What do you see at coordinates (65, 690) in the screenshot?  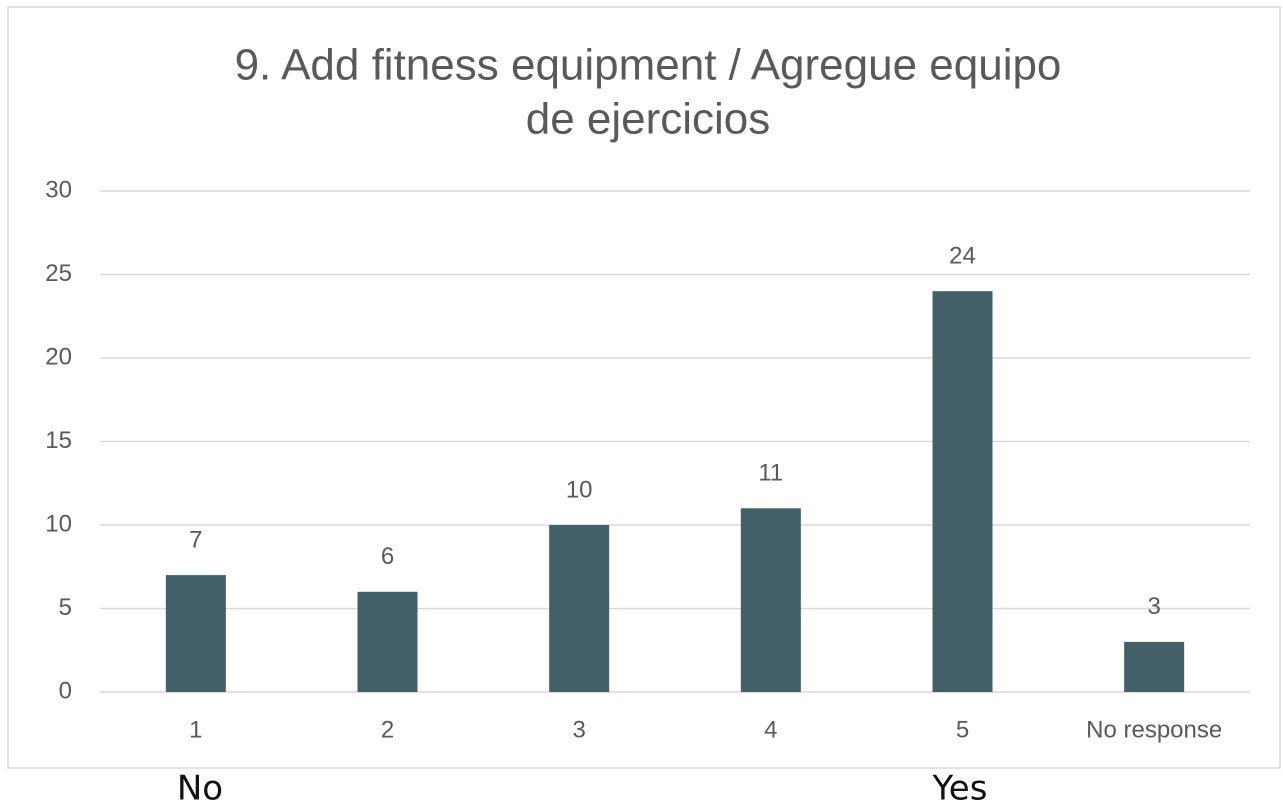 I see `y-tick-label: 0` at bounding box center [65, 690].